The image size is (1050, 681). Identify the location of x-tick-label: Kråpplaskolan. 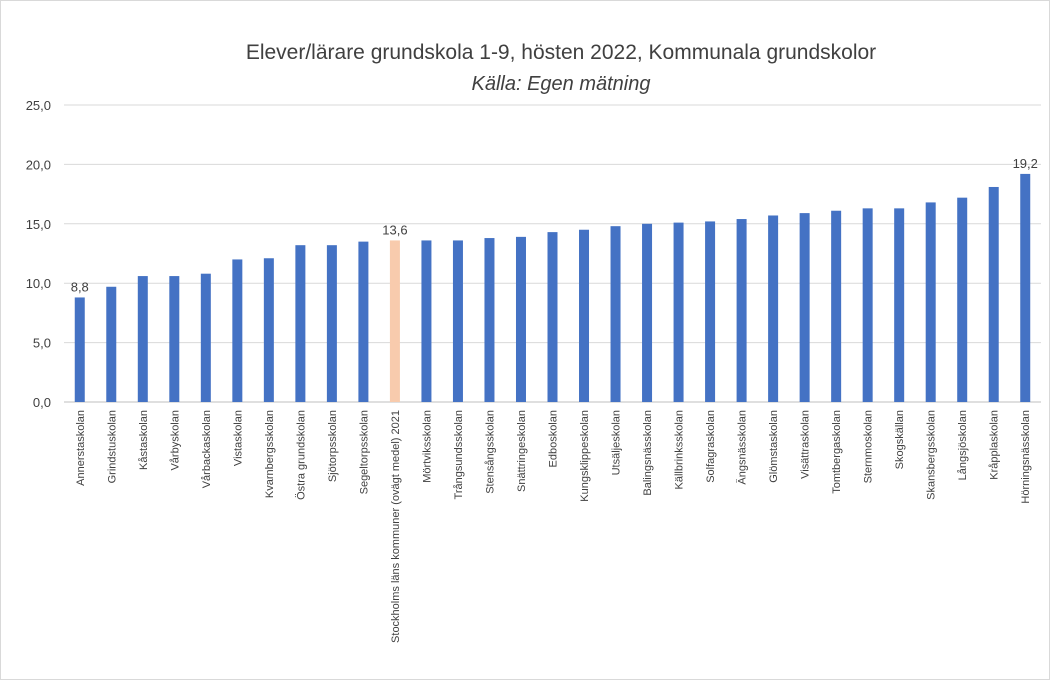
(995, 445).